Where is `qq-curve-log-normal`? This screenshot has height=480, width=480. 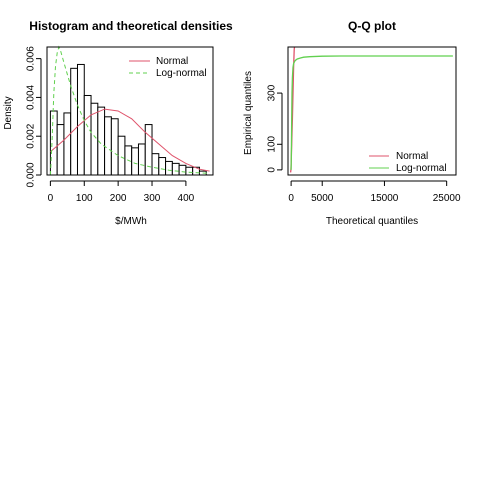
qq-curve-log-normal is located at coordinates (371, 112).